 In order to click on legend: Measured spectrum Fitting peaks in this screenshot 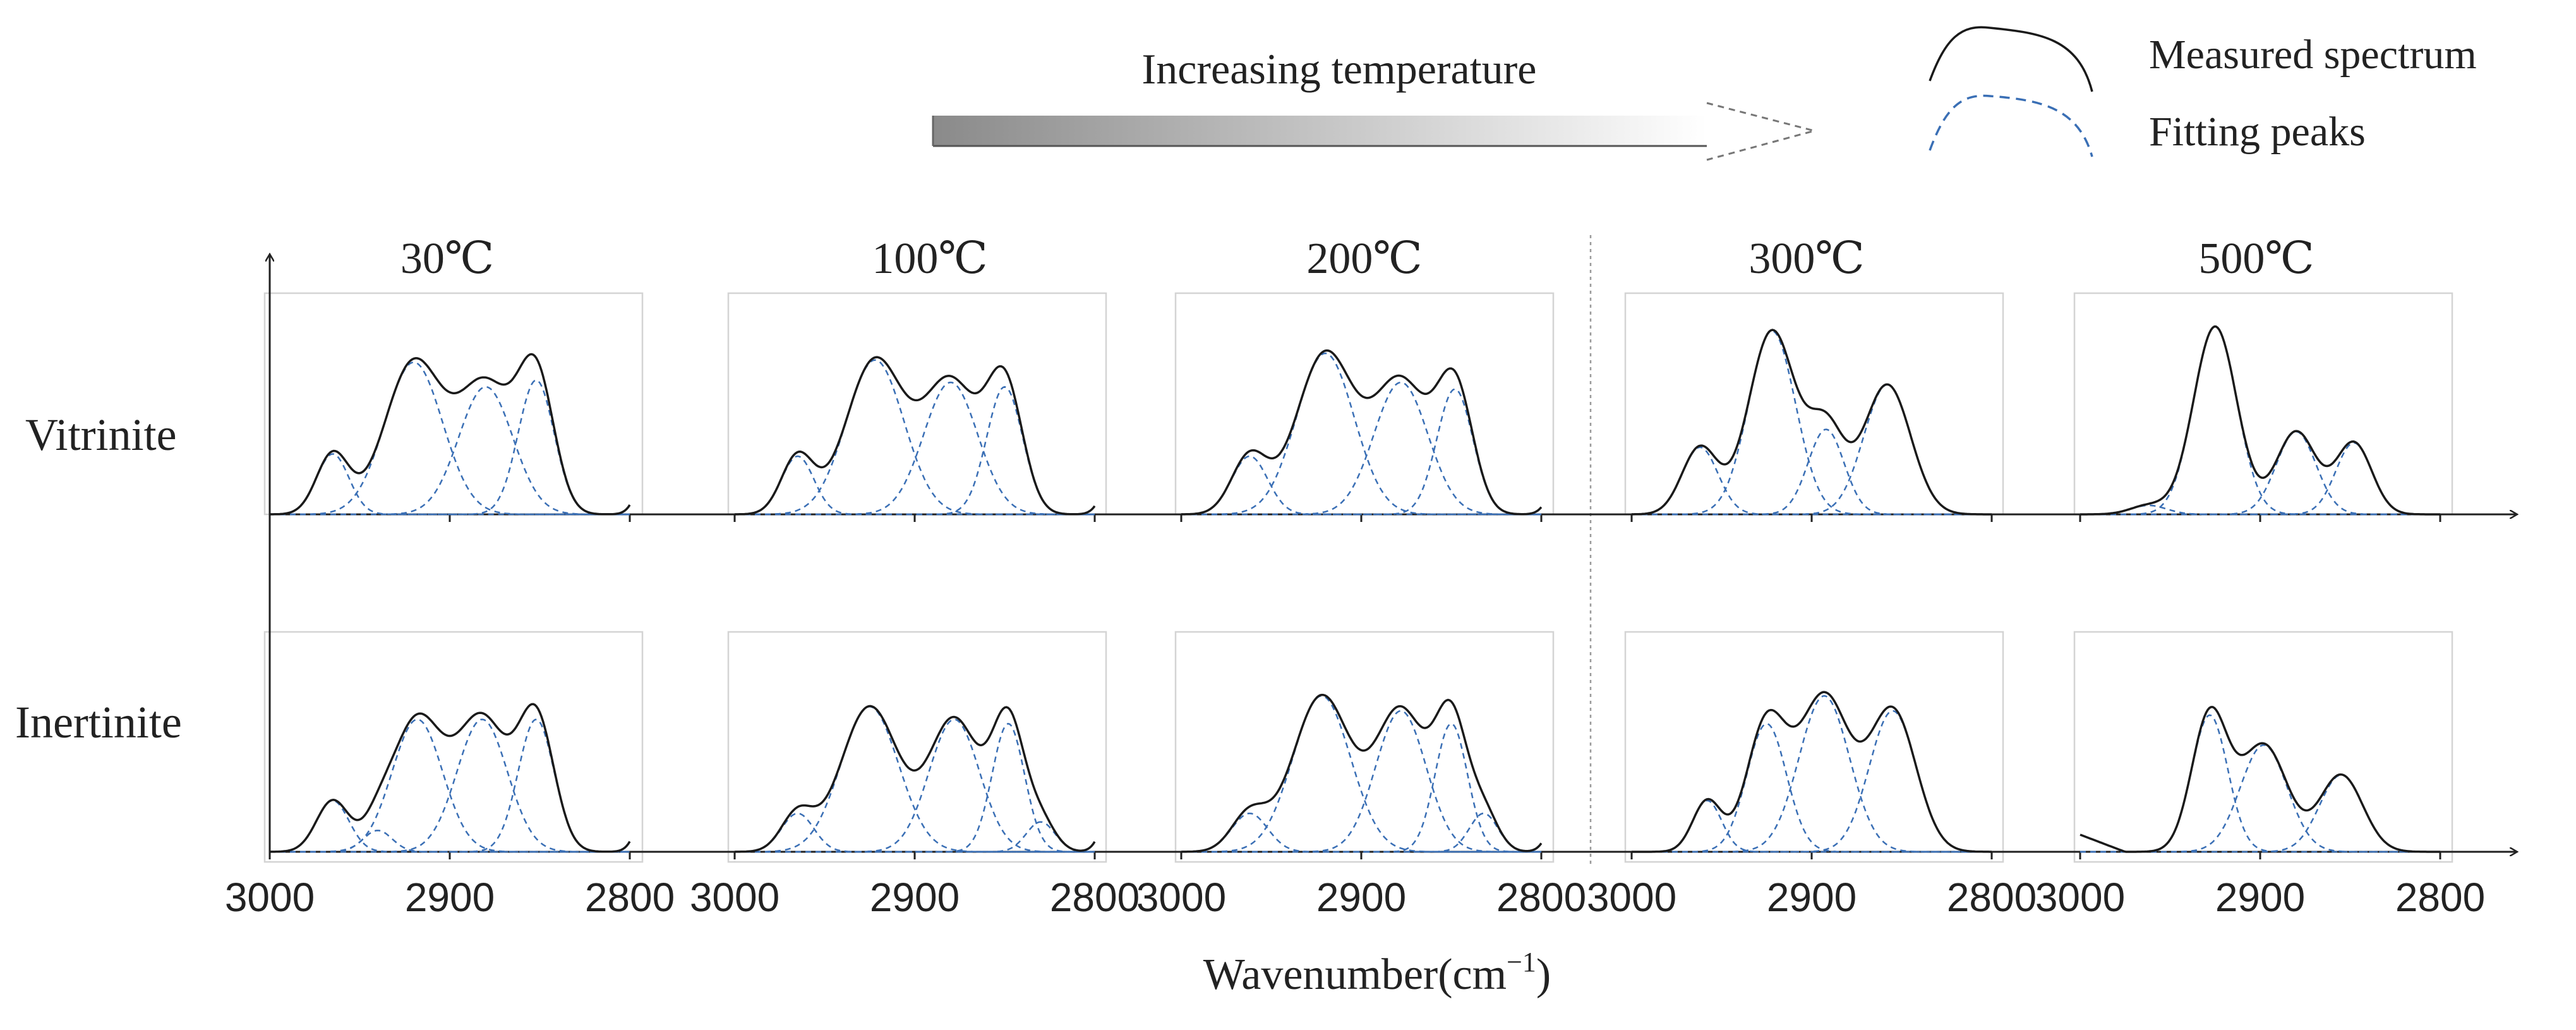, I will do `click(2203, 91)`.